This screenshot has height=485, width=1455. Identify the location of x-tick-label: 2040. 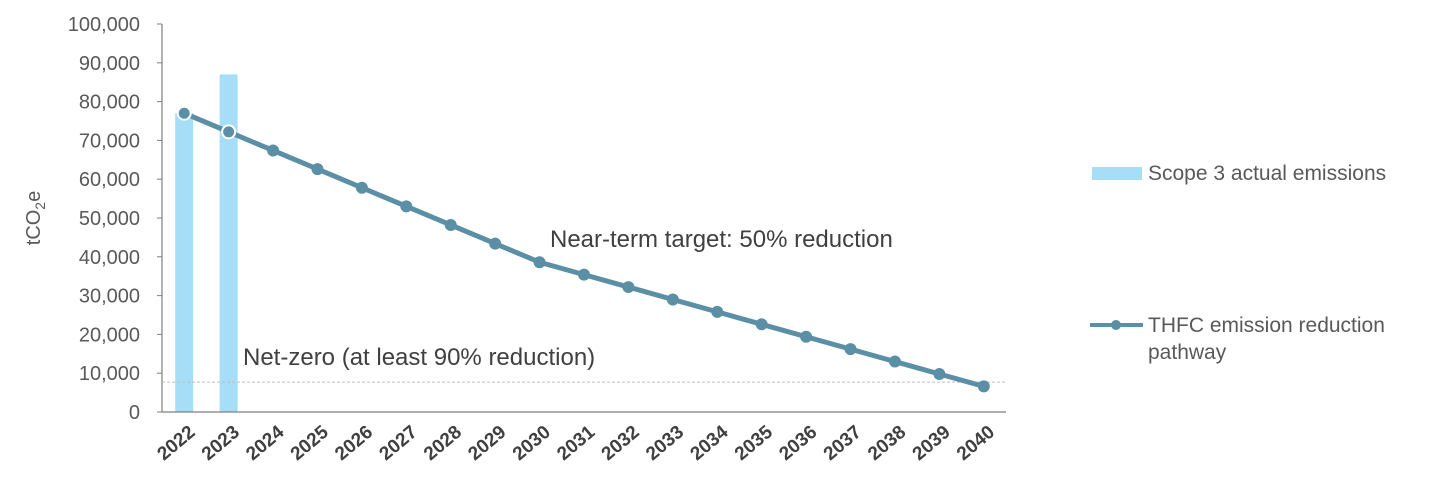
(976, 443).